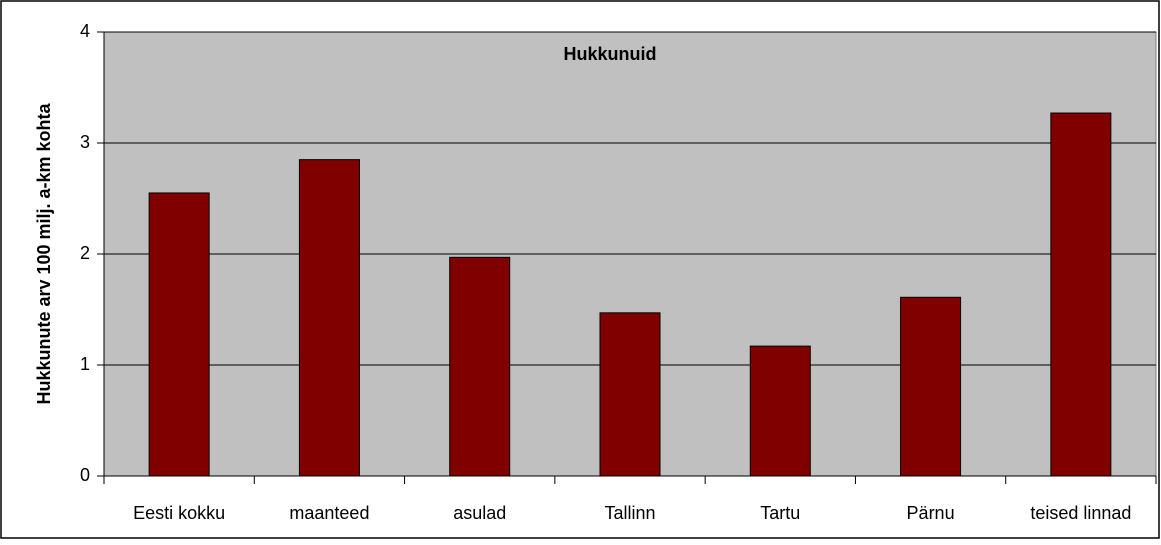  I want to click on x-tick-label: Tartu, so click(780, 513).